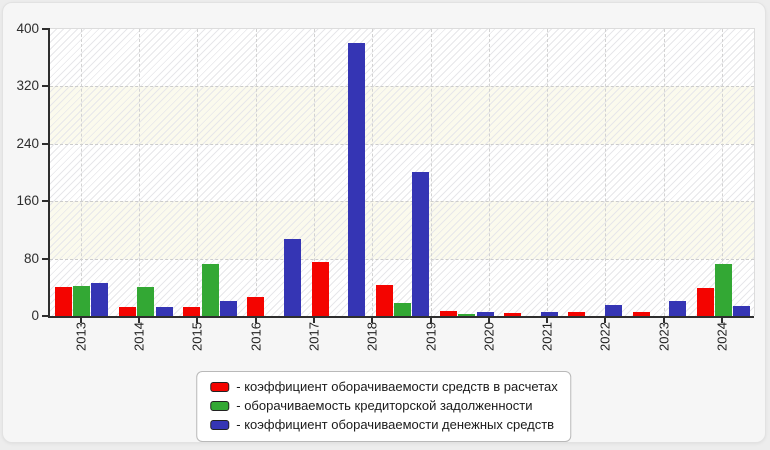 The height and width of the screenshot is (450, 770). What do you see at coordinates (372, 336) in the screenshot?
I see `x-axis-label-2018: 2018` at bounding box center [372, 336].